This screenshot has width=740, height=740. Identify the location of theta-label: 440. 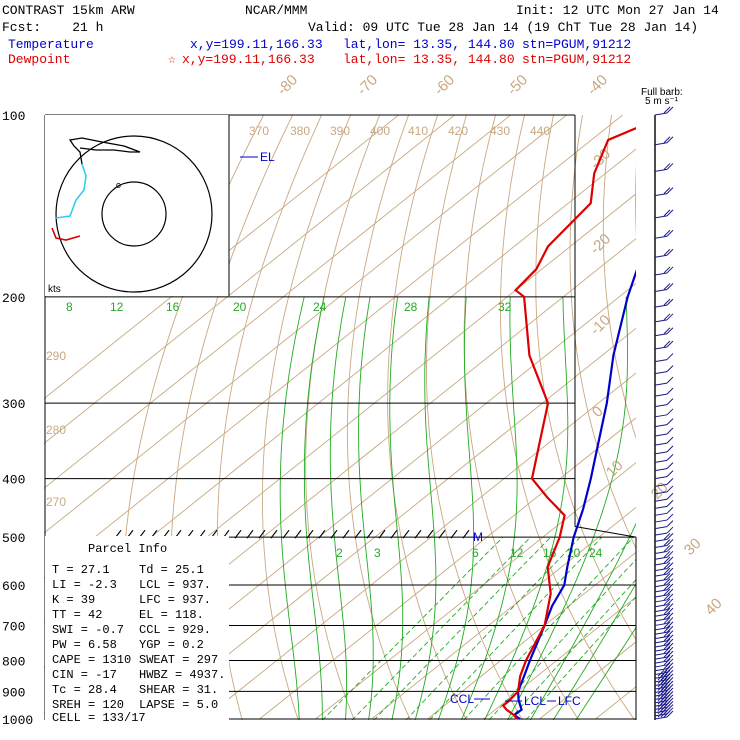
(540, 131).